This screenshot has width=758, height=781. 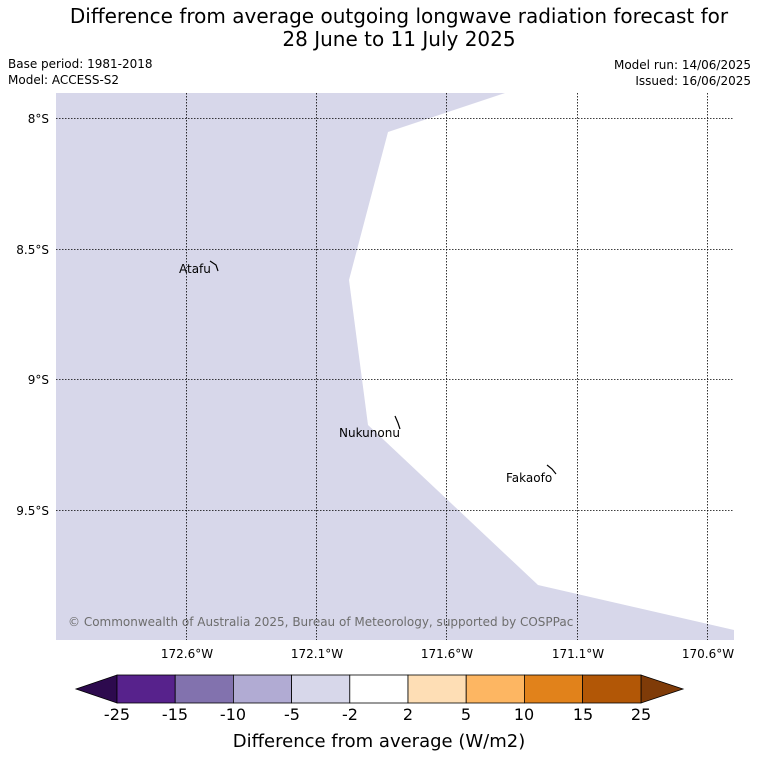 What do you see at coordinates (32, 250) in the screenshot?
I see `lat-label-8-5s: 8.5°S` at bounding box center [32, 250].